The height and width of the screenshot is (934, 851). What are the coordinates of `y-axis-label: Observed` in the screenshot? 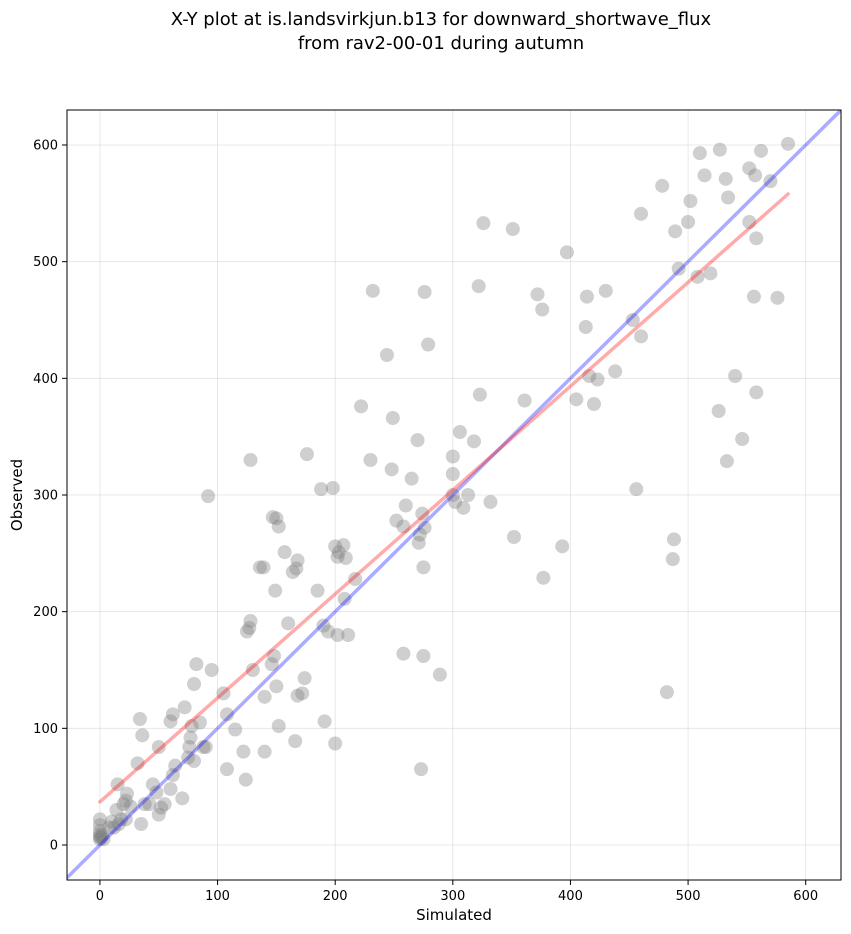 It's located at (17, 495).